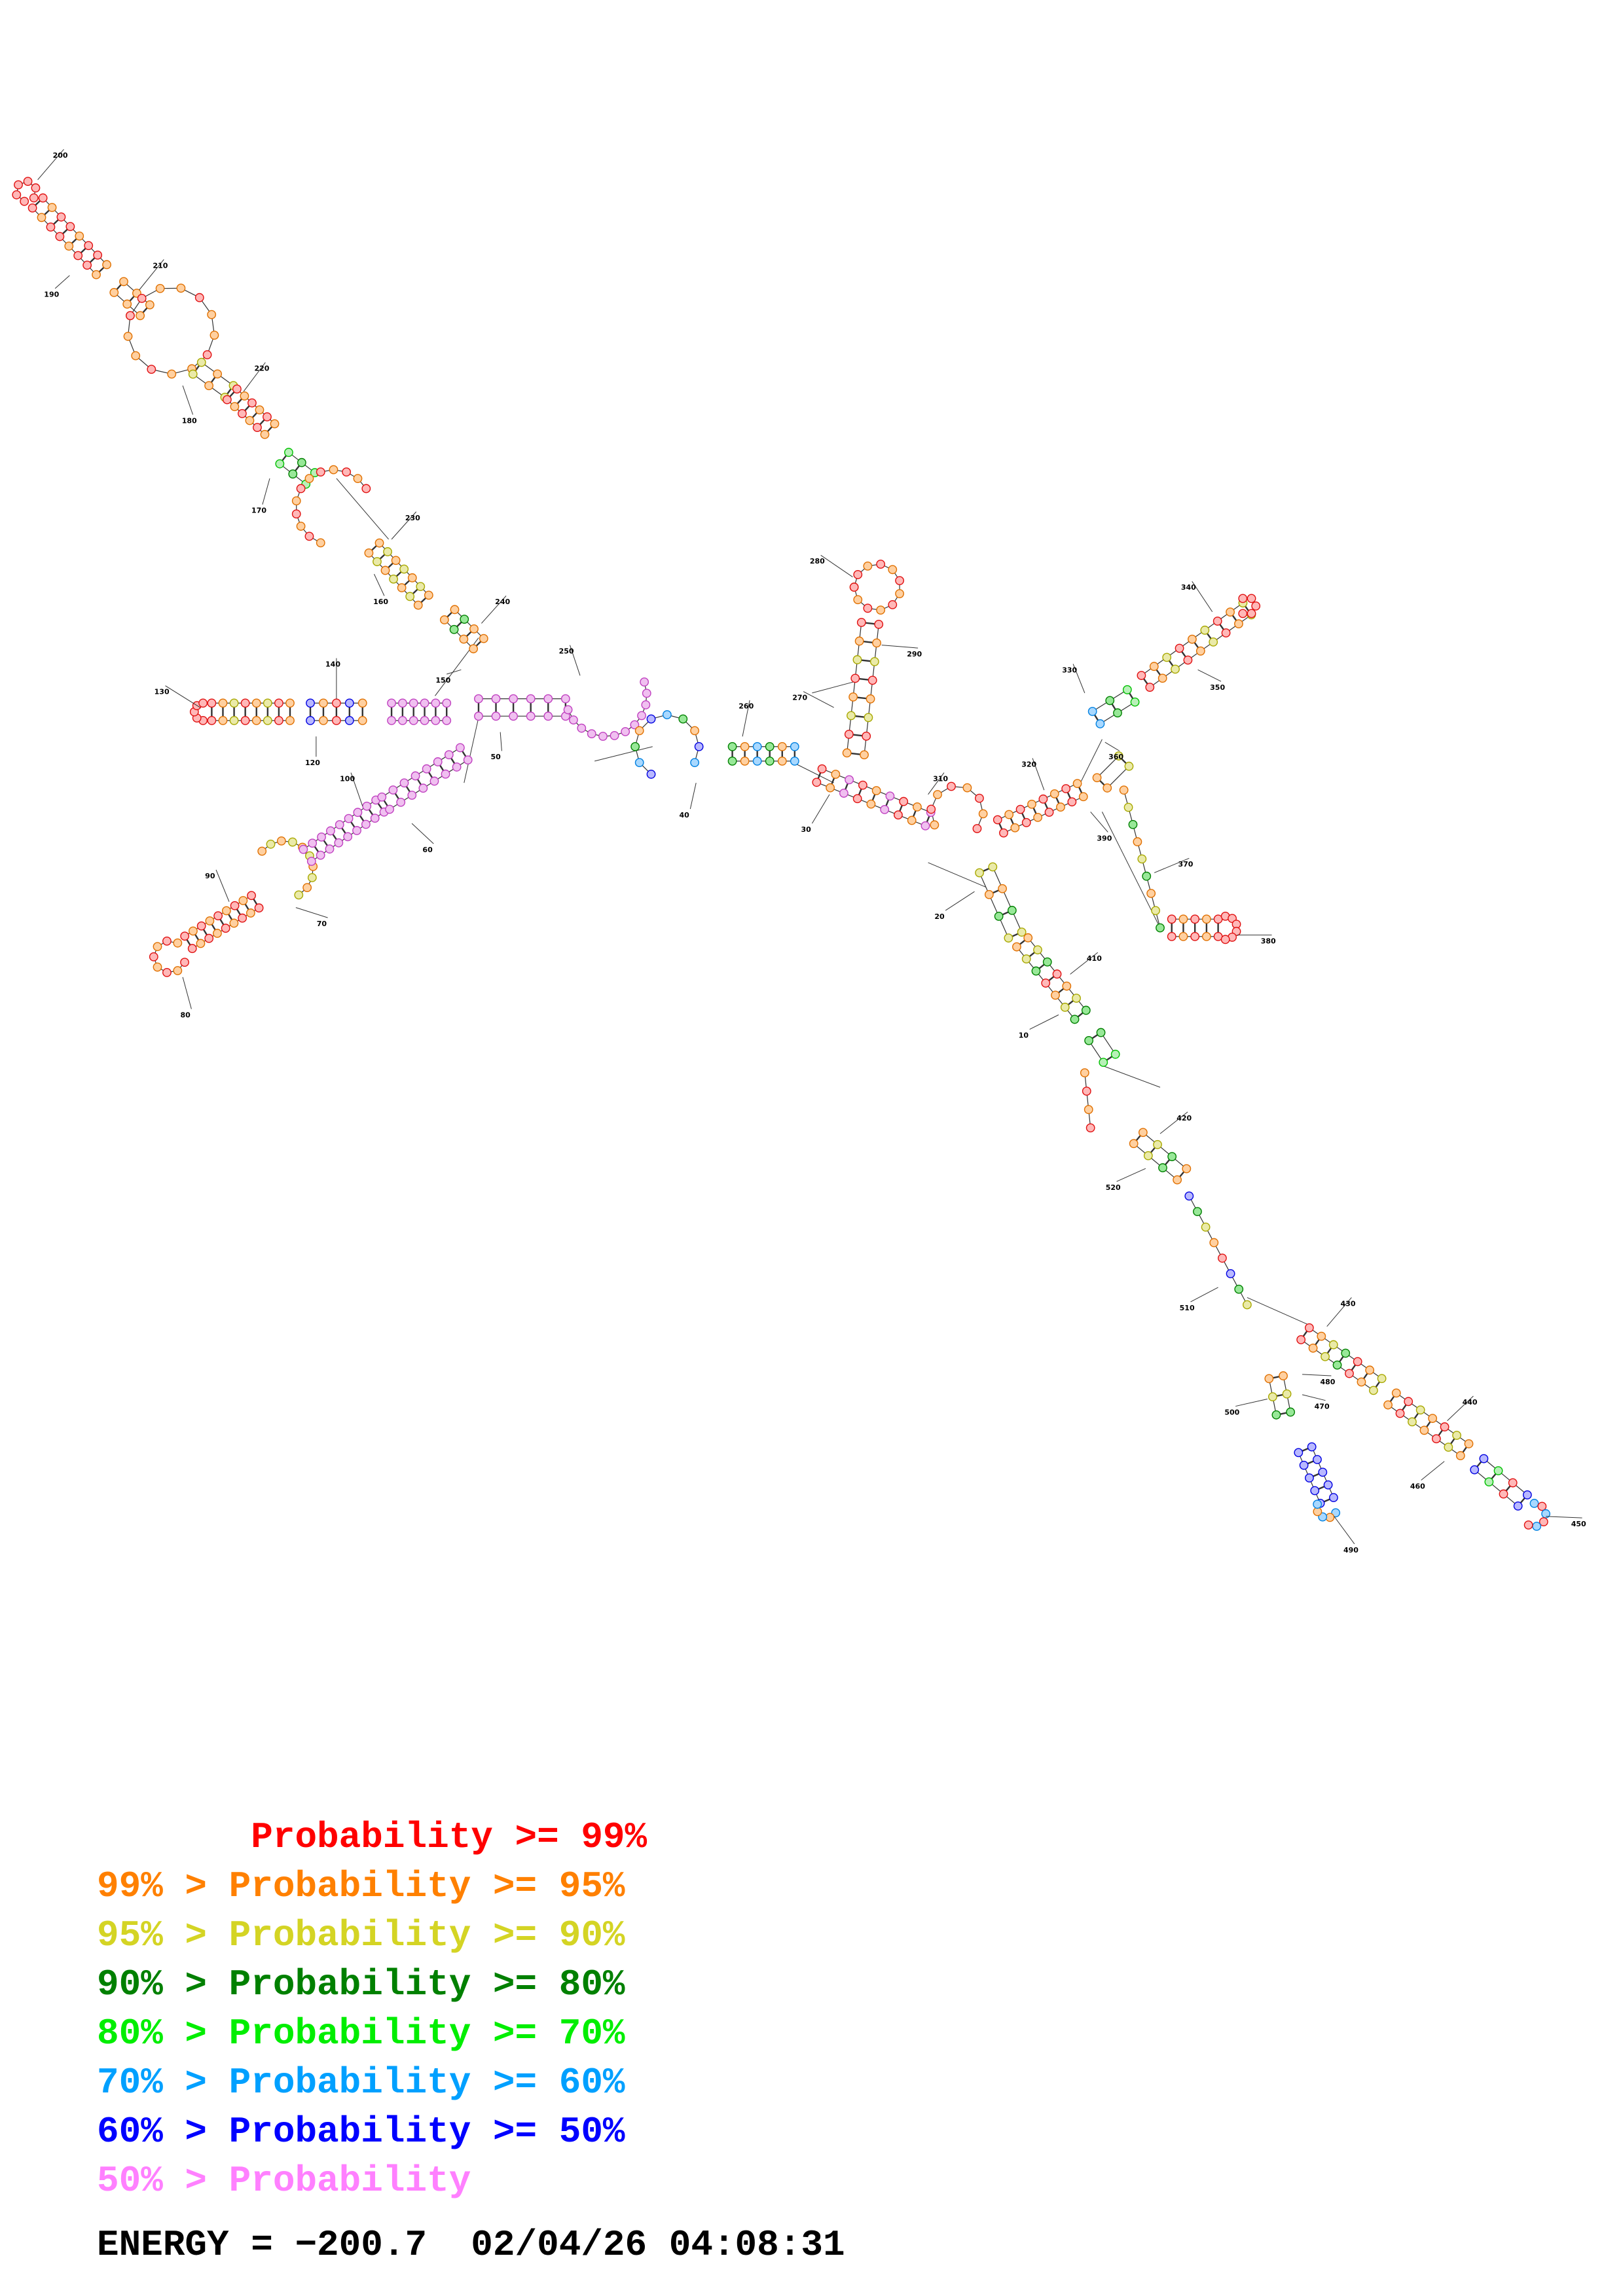 The image size is (1623, 2296). What do you see at coordinates (1184, 1118) in the screenshot?
I see `position-label: 420` at bounding box center [1184, 1118].